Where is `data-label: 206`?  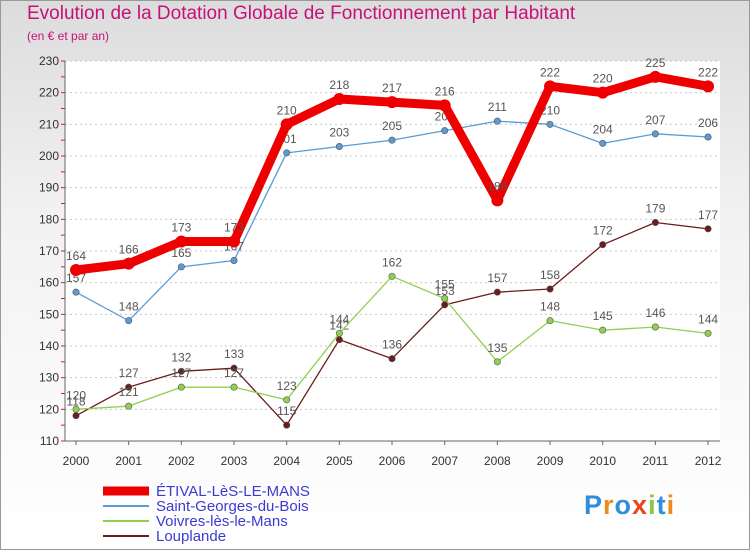 data-label: 206 is located at coordinates (708, 123).